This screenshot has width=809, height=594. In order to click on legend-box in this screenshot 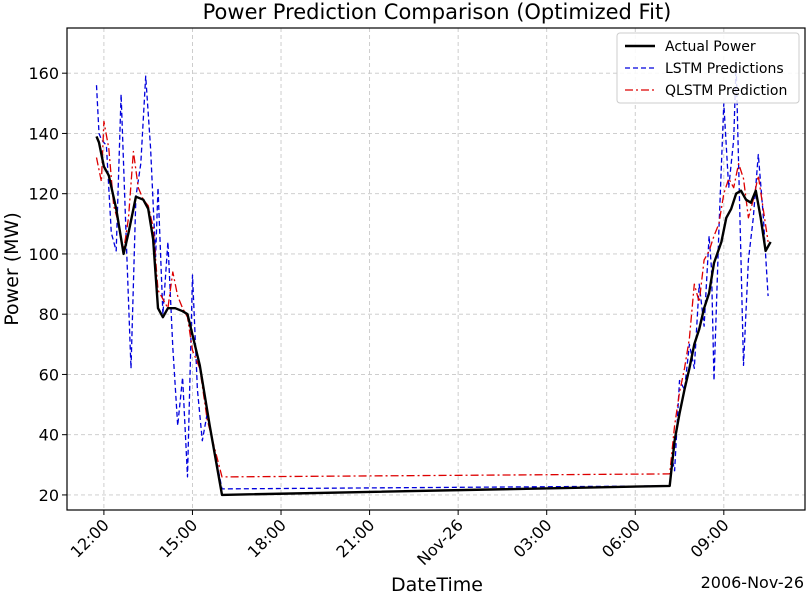, I will do `click(708, 68)`.